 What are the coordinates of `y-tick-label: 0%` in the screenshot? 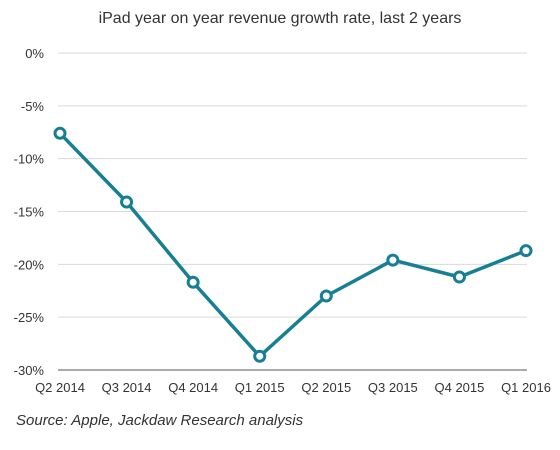 It's located at (34, 53).